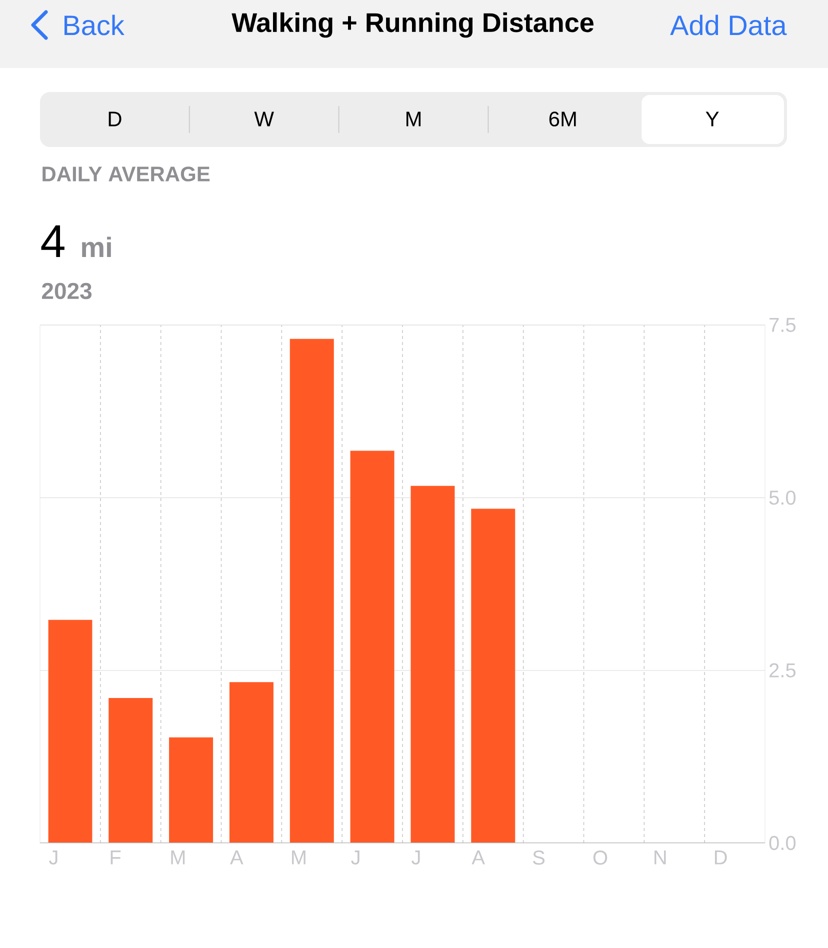  What do you see at coordinates (94, 25) in the screenshot?
I see `text: Back` at bounding box center [94, 25].